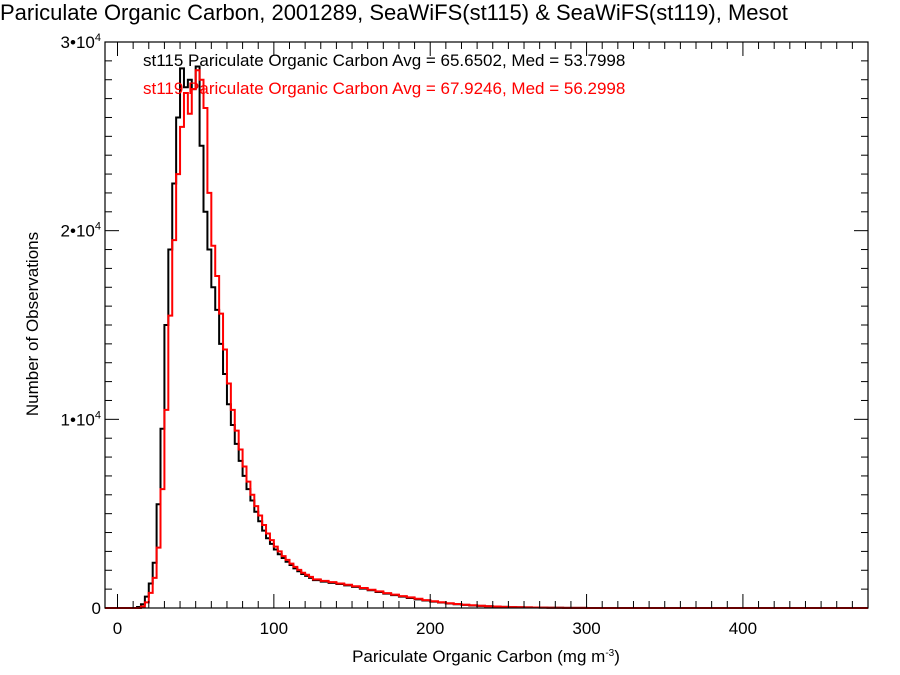  I want to click on x-axis-label: Pariculate Organic Carbon (mg m-3), so click(486, 656).